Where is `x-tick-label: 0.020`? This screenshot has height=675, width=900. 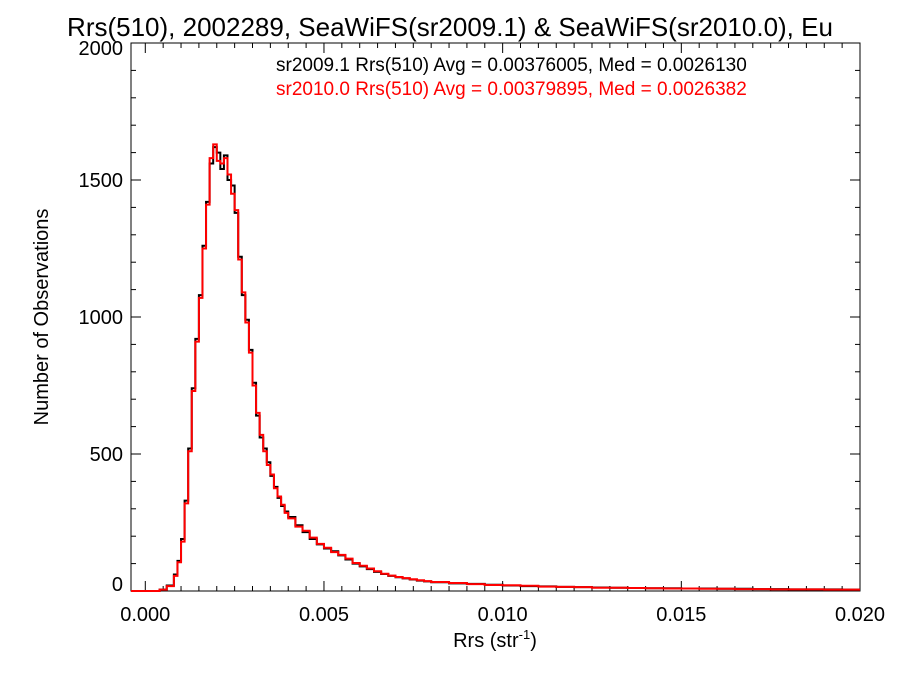 x-tick-label: 0.020 is located at coordinates (860, 615).